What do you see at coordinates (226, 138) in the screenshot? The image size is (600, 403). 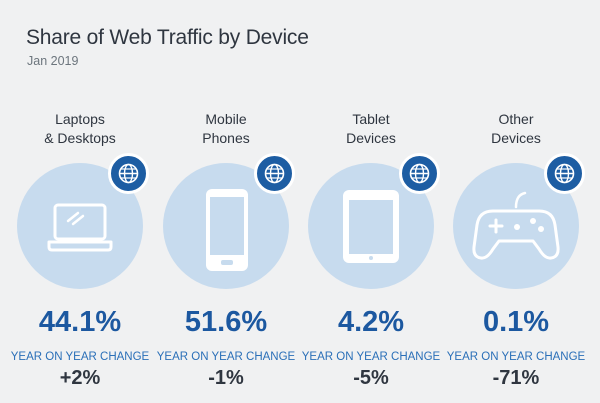 I see `device-label-line2: Phones` at bounding box center [226, 138].